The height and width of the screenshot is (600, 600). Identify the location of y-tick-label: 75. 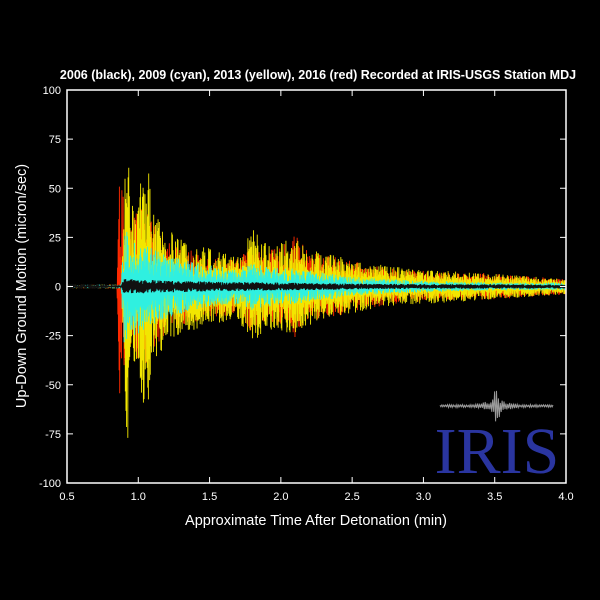
(55, 140).